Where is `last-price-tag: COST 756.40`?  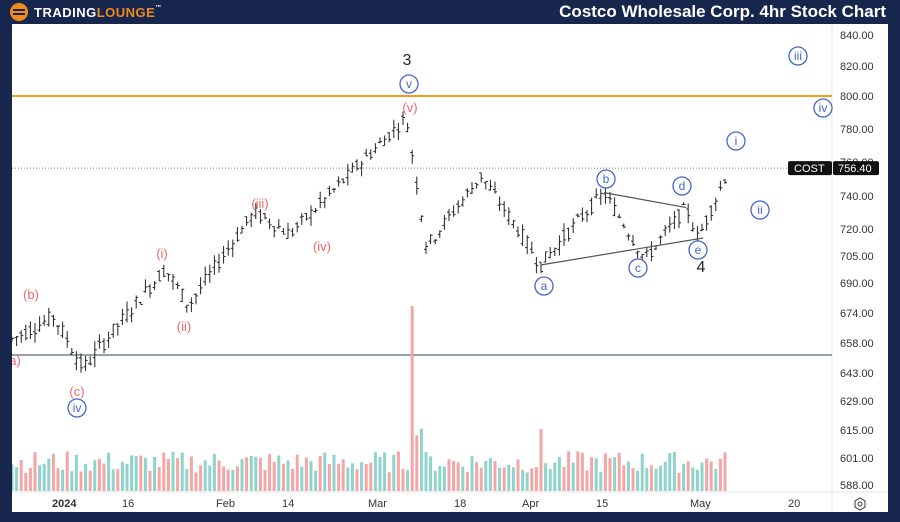
last-price-tag: COST 756.40 is located at coordinates (833, 168).